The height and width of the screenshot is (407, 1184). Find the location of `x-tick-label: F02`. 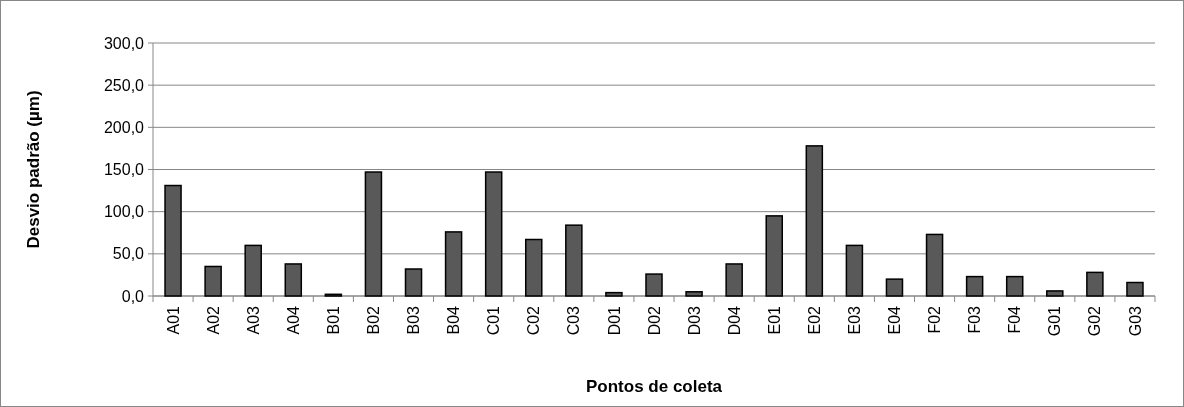

x-tick-label: F02 is located at coordinates (935, 319).